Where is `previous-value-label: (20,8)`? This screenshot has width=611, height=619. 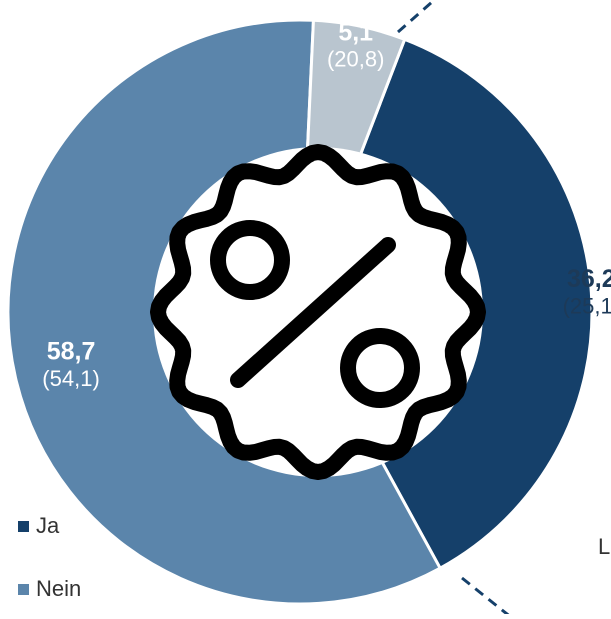
previous-value-label: (20,8) is located at coordinates (355, 59).